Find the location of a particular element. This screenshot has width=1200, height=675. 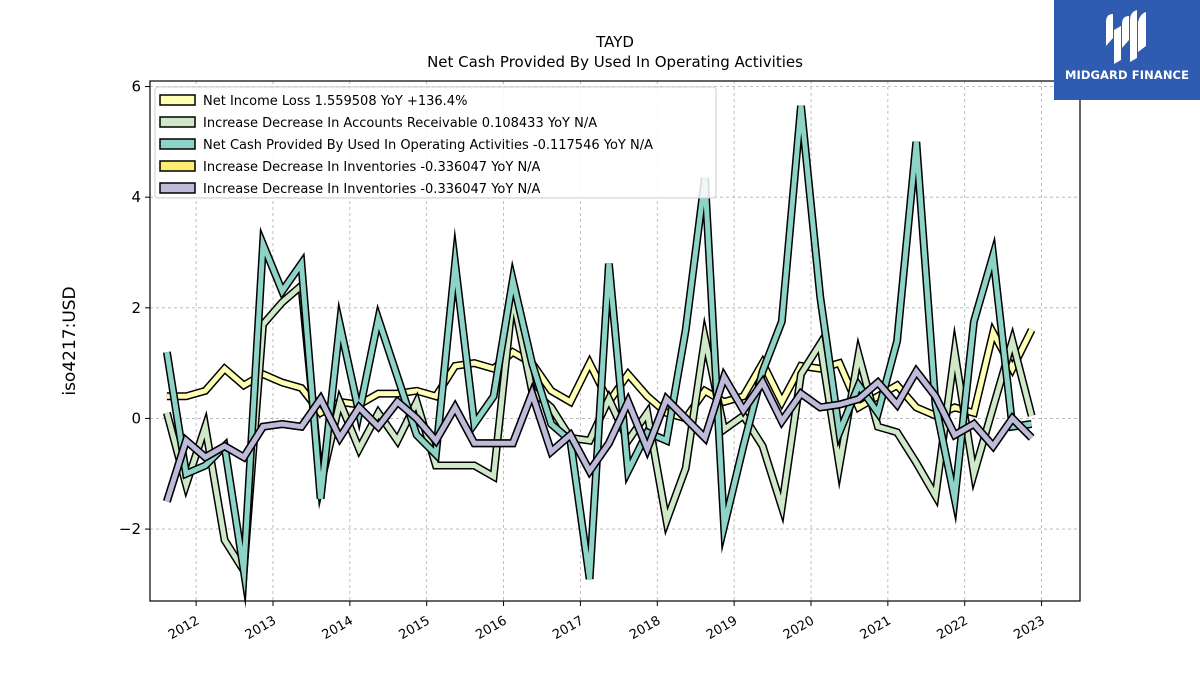

x-tick-label: 2022 is located at coordinates (953, 628).